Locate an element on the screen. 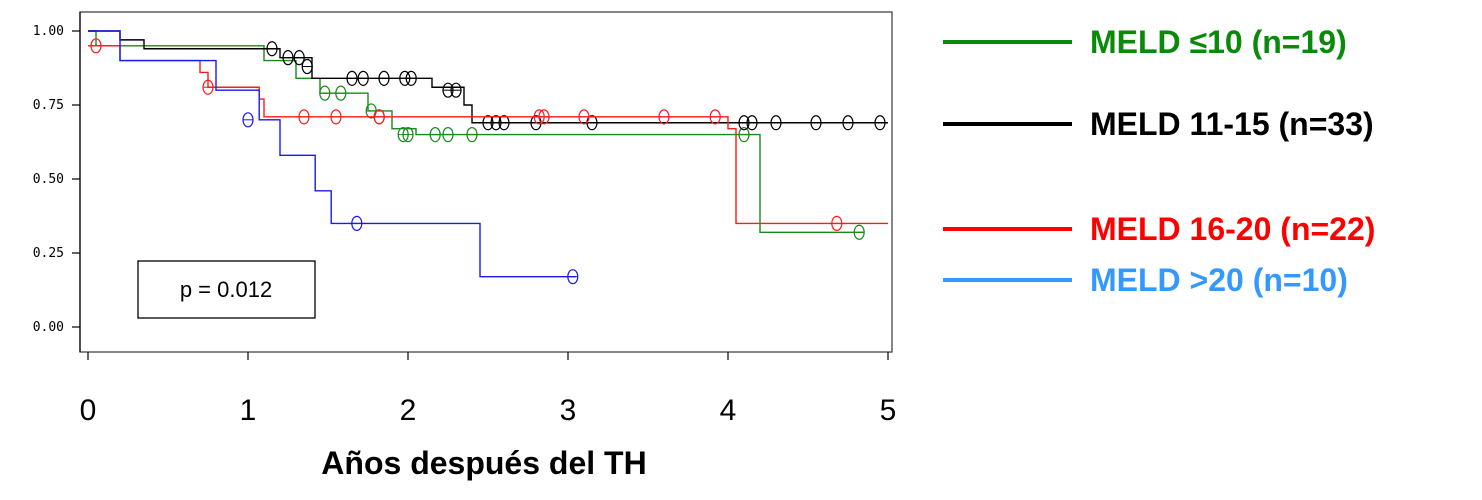 The height and width of the screenshot is (500, 1482). y-tick-label: 1.00 is located at coordinates (48, 31).